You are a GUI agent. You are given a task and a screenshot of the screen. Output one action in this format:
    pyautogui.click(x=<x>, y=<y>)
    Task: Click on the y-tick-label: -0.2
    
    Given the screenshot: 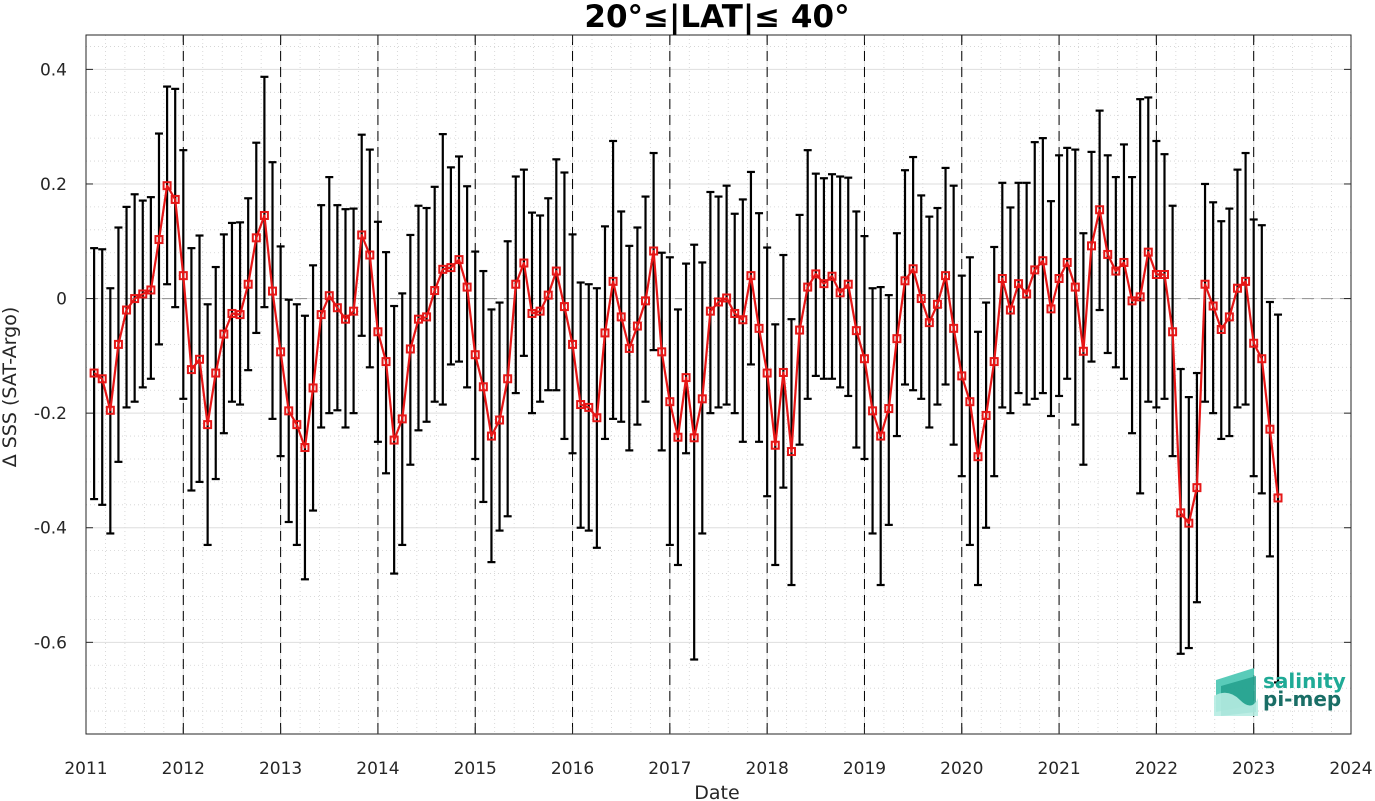 What is the action you would take?
    pyautogui.click(x=50, y=414)
    